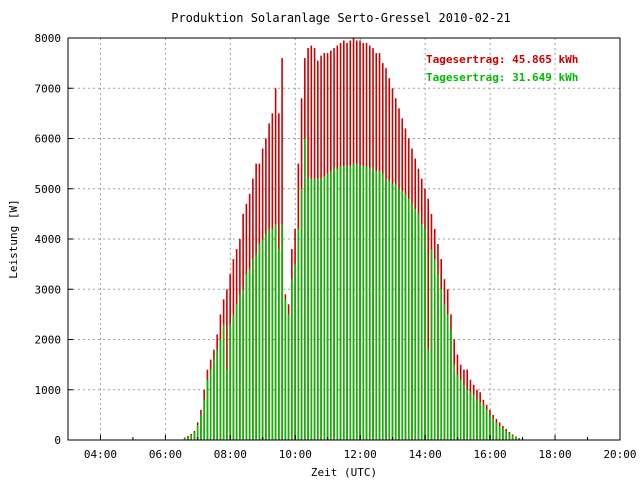  What do you see at coordinates (48, 88) in the screenshot?
I see `y-tick-label: 7000` at bounding box center [48, 88].